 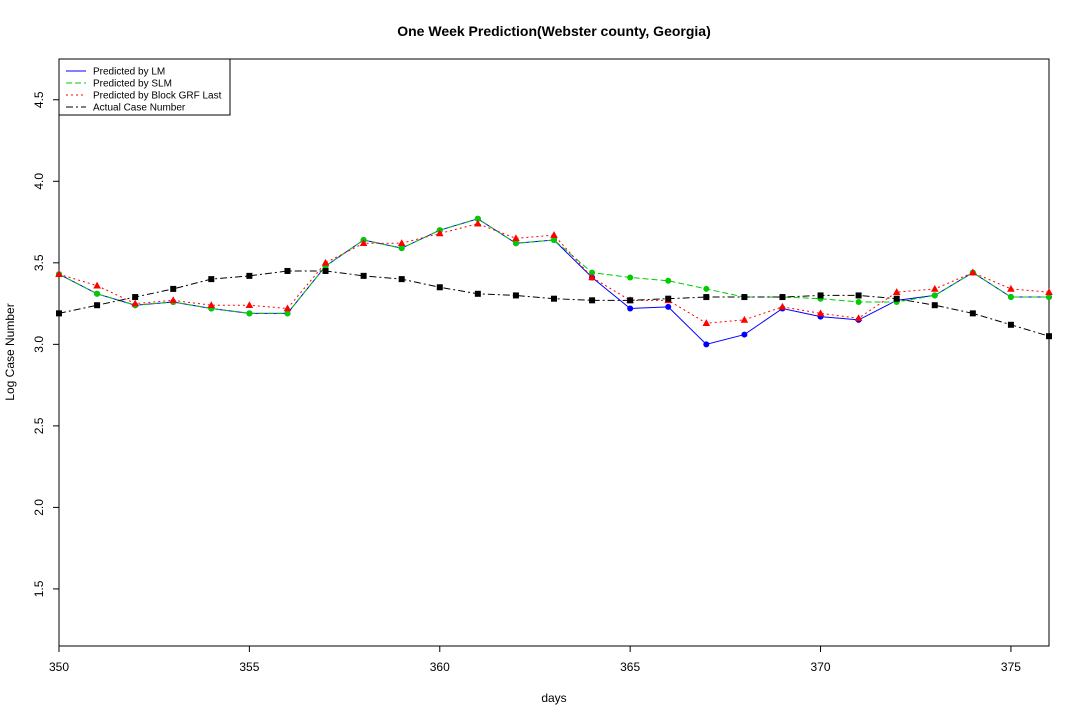 I want to click on x-tick-label: 370, so click(x=821, y=667).